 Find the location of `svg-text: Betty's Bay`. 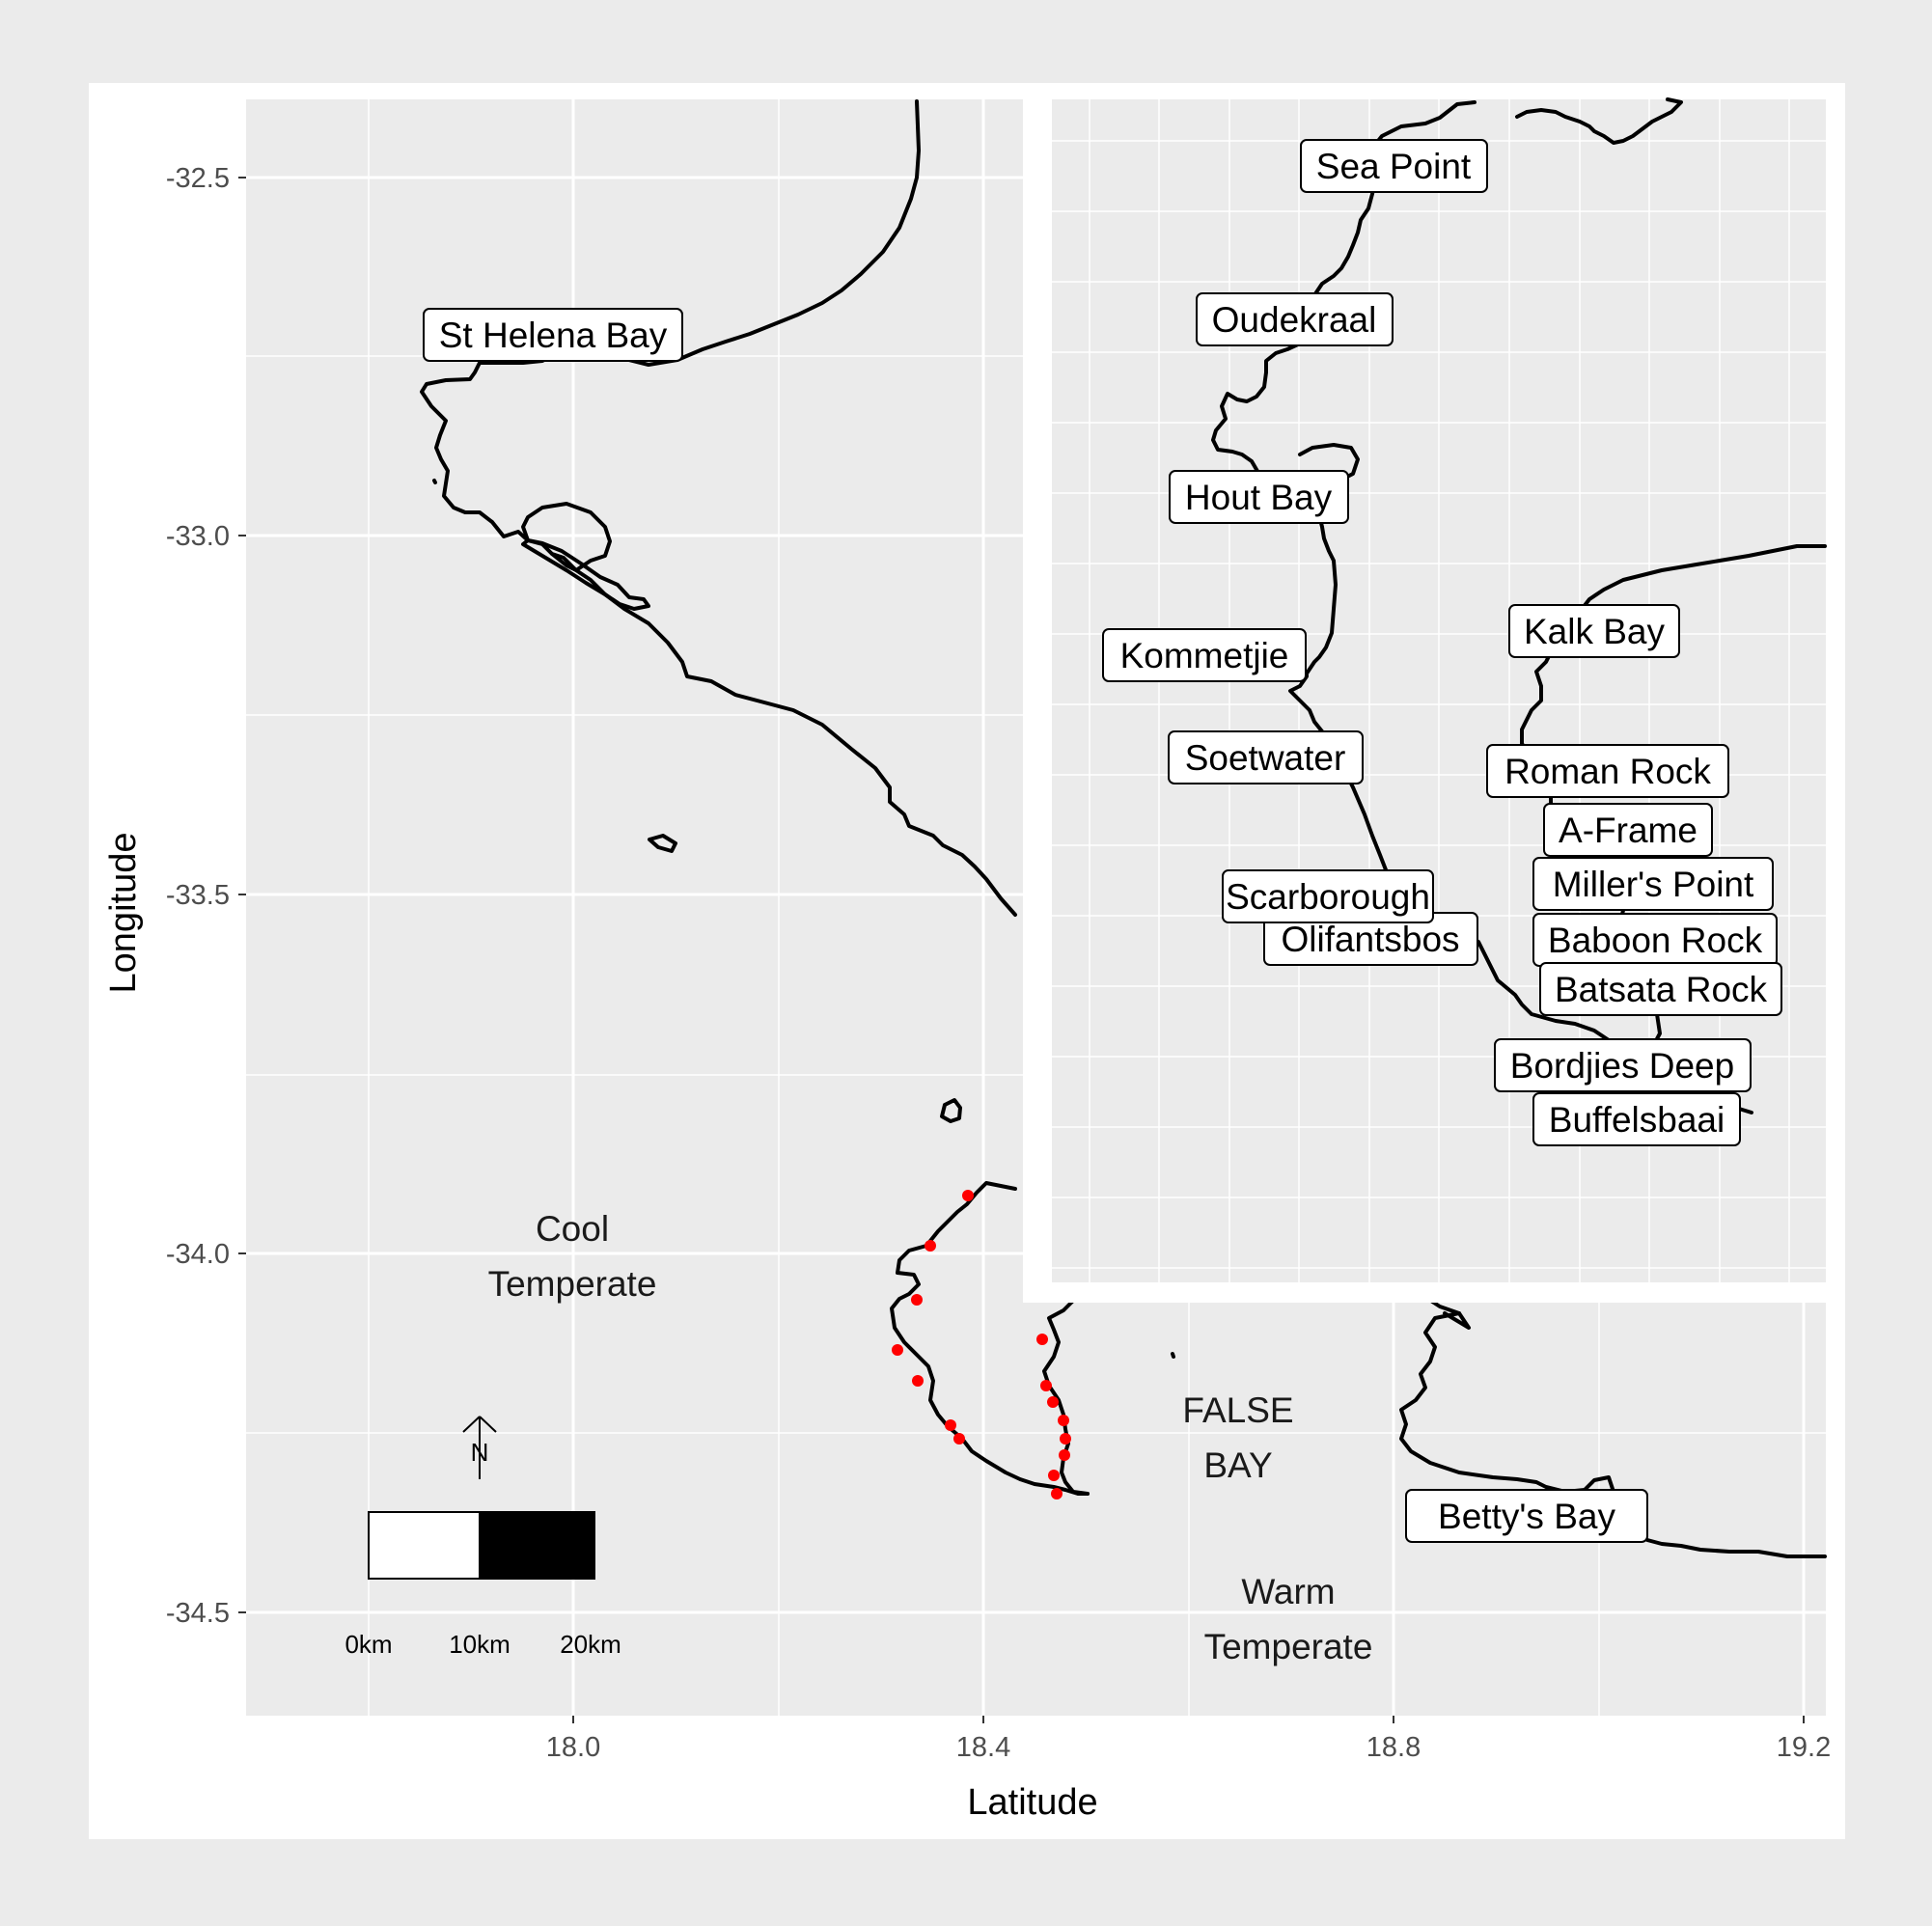

svg-text: Betty's Bay is located at coordinates (1526, 1516).